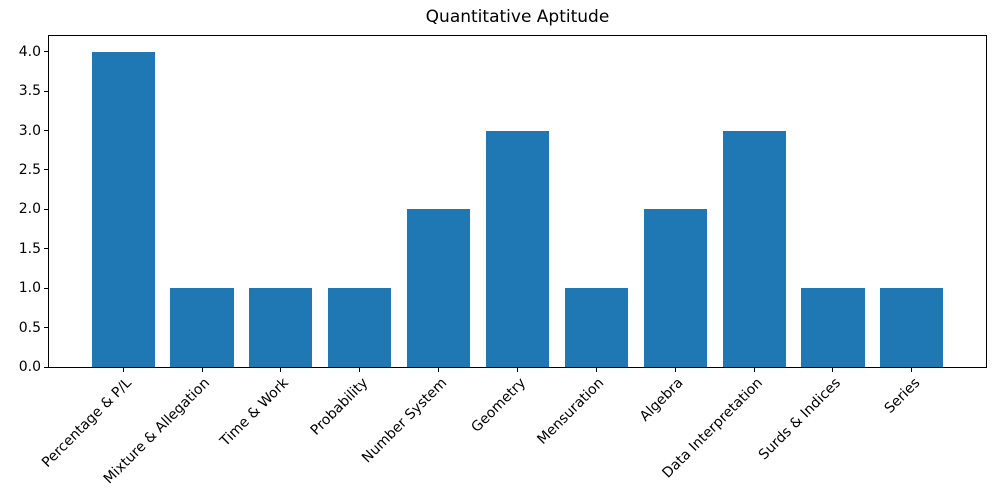  Describe the element at coordinates (596, 327) in the screenshot. I see `bar-mensuration` at that location.